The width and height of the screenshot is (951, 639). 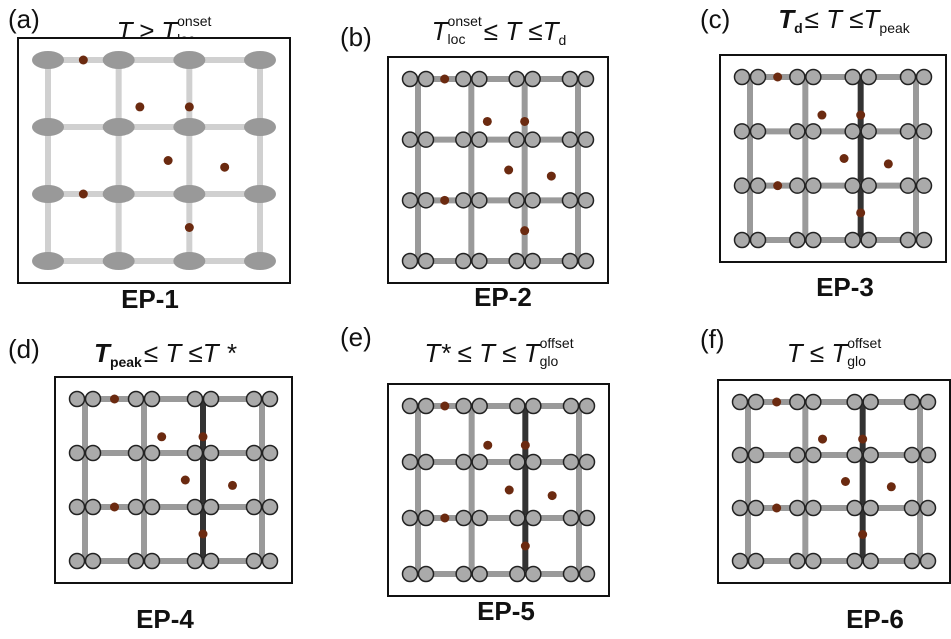 What do you see at coordinates (498, 490) in the screenshot?
I see `panel-box` at bounding box center [498, 490].